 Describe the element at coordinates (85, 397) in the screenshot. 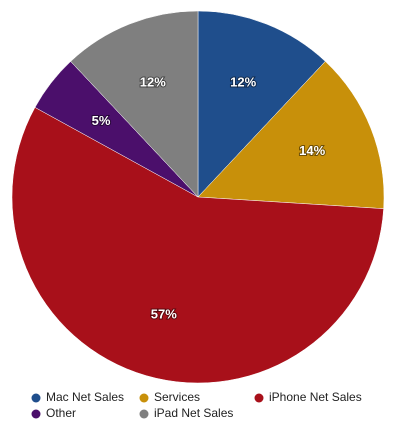

I see `legend-label: Mac Net Sales` at that location.